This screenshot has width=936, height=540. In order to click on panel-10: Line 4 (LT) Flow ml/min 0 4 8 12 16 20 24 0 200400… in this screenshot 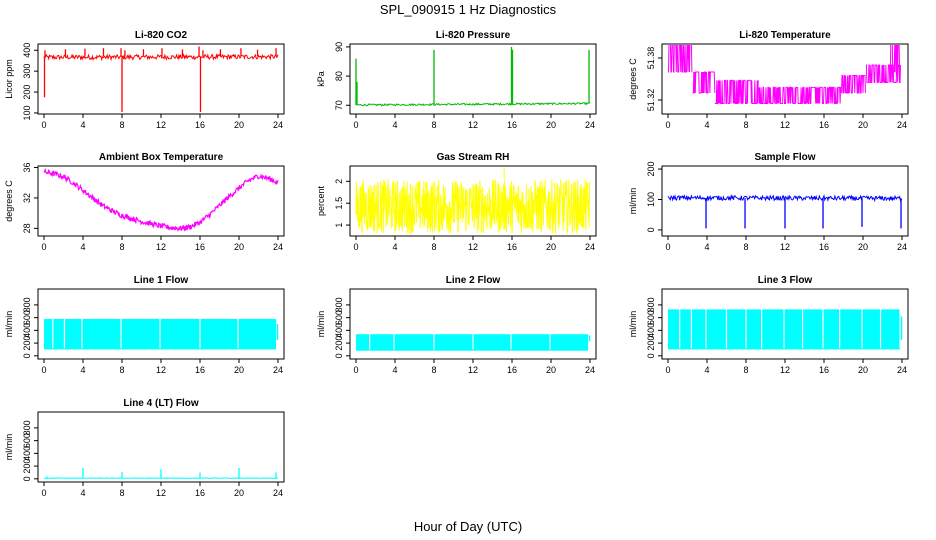, I will do `click(144, 448)`.